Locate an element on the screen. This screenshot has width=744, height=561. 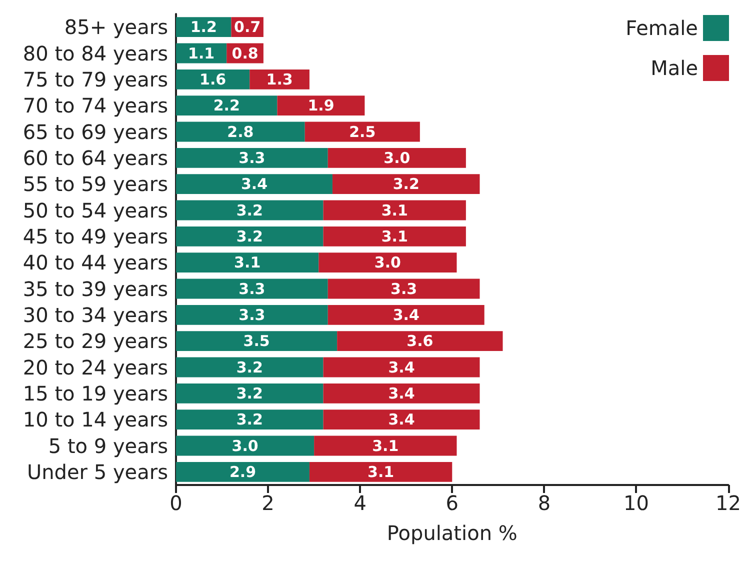
data-label: 0.8 is located at coordinates (245, 53).